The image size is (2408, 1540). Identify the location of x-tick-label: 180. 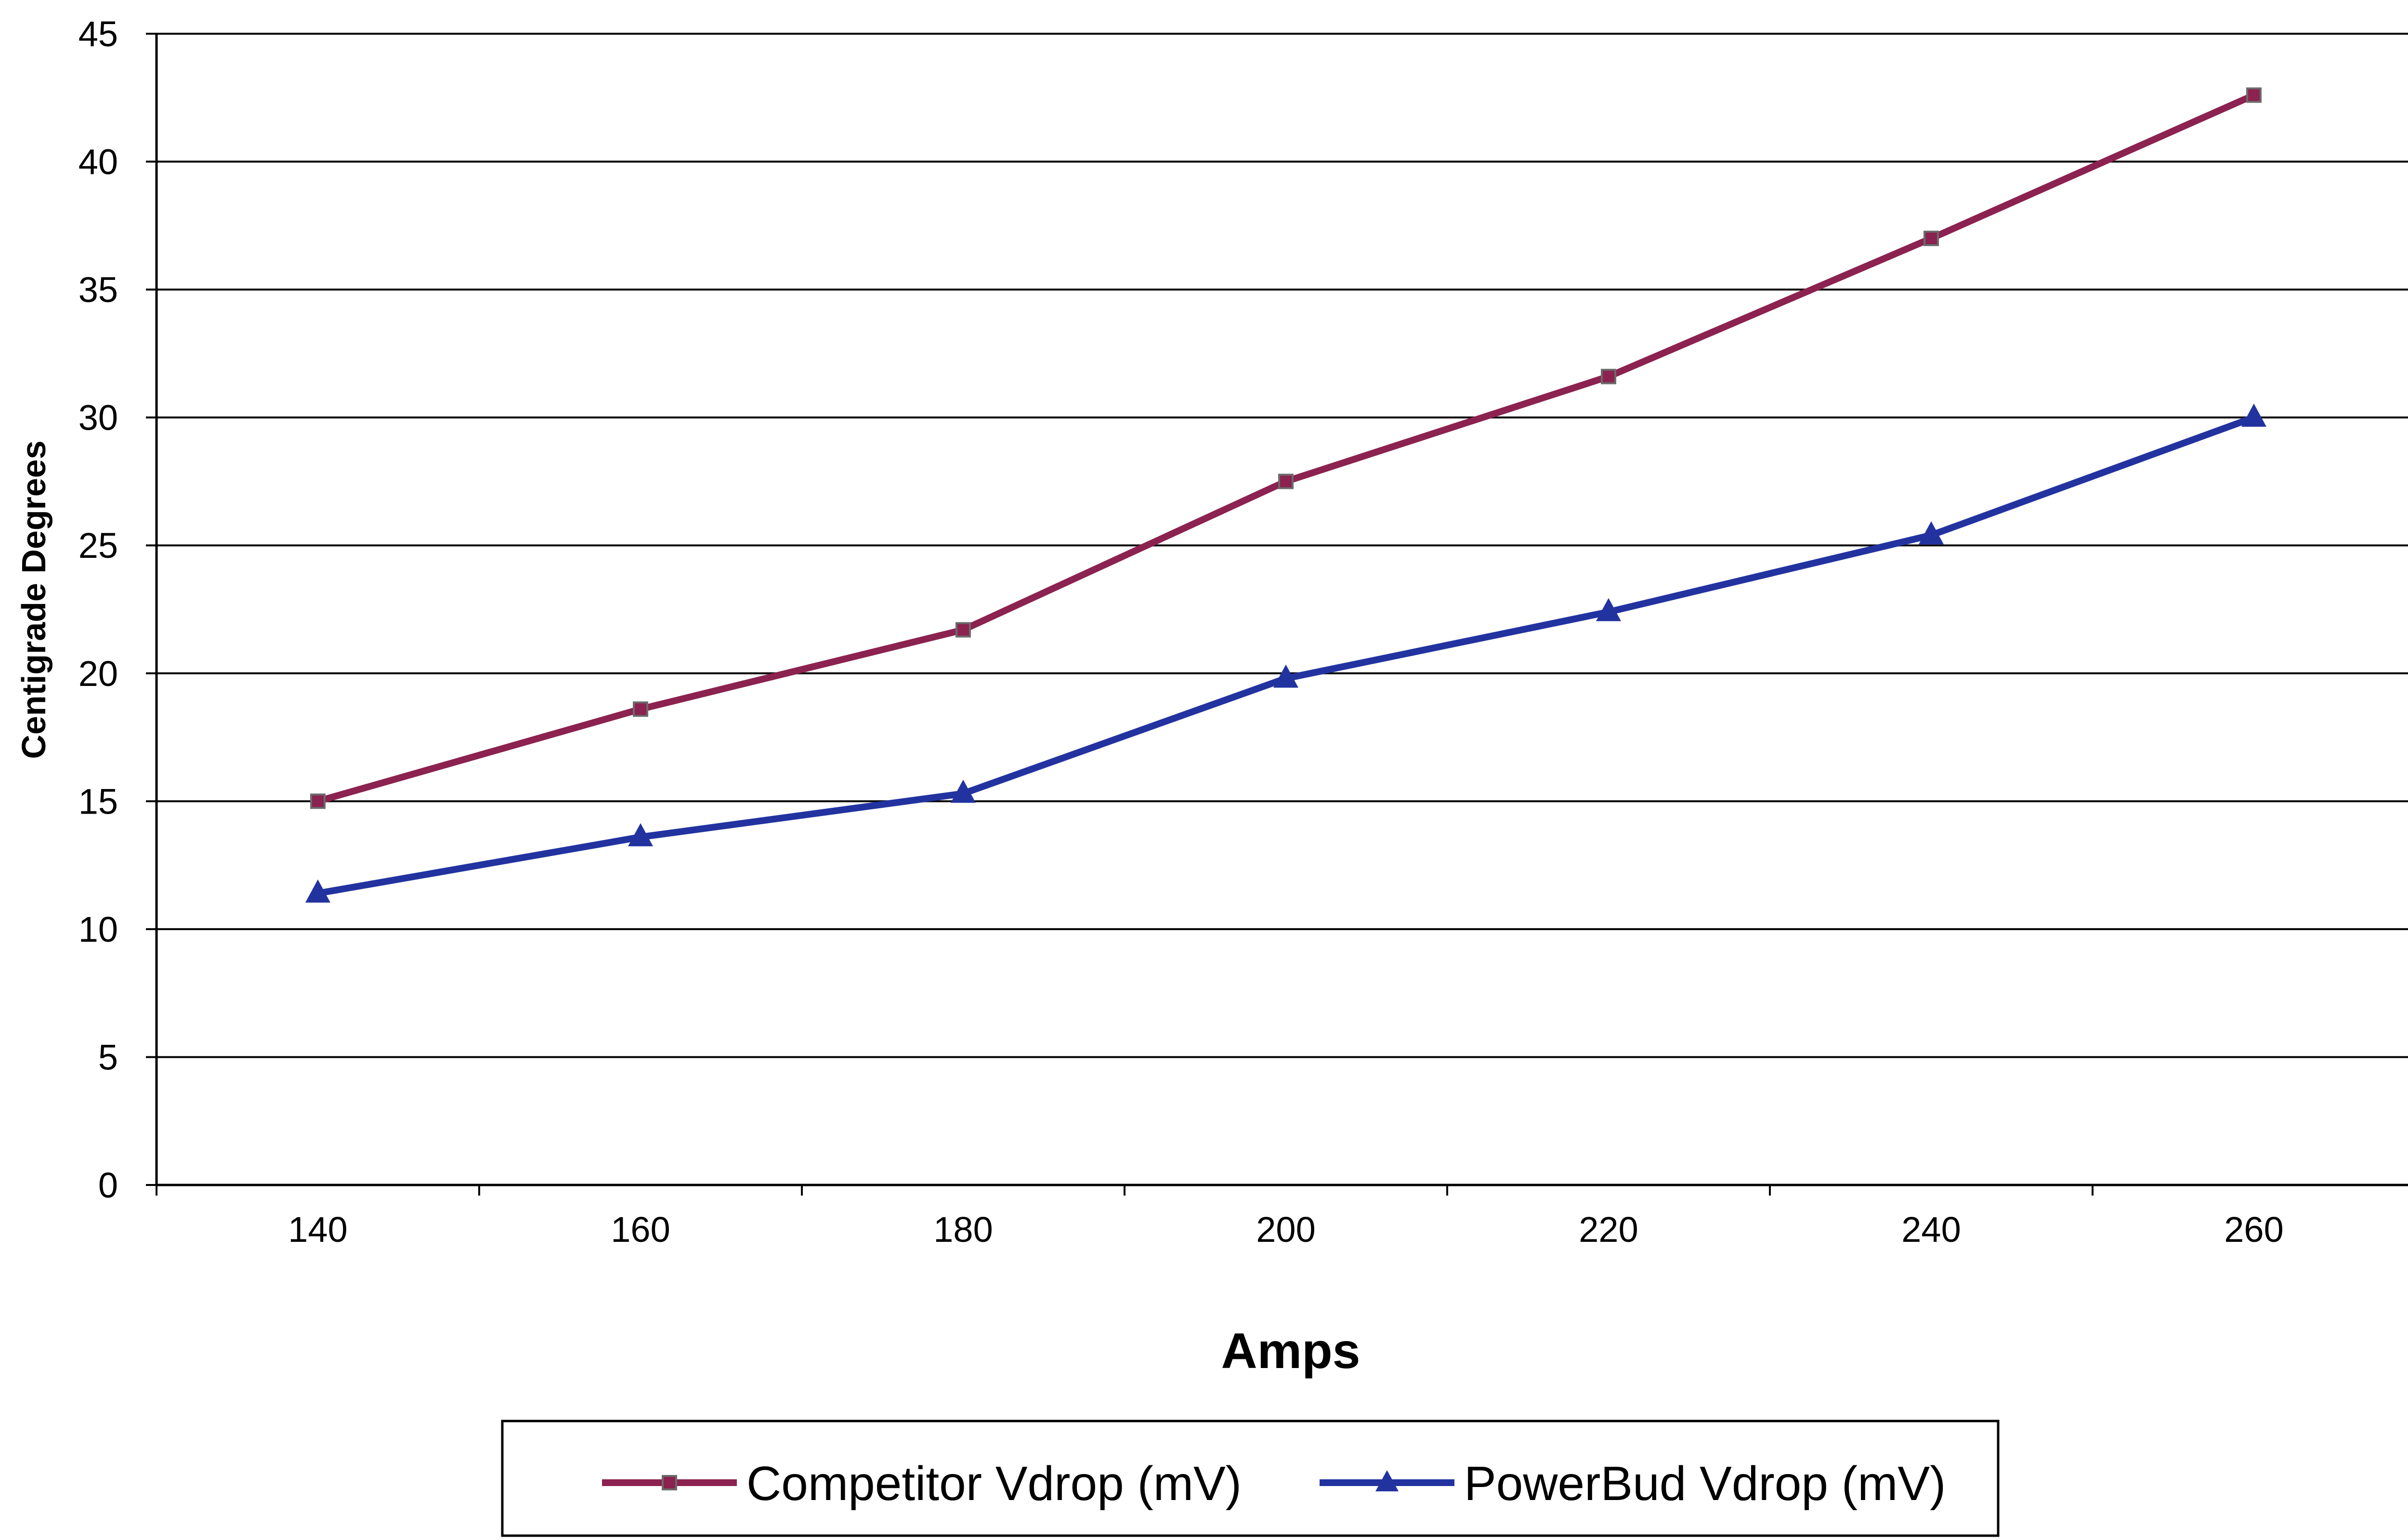
(963, 1230).